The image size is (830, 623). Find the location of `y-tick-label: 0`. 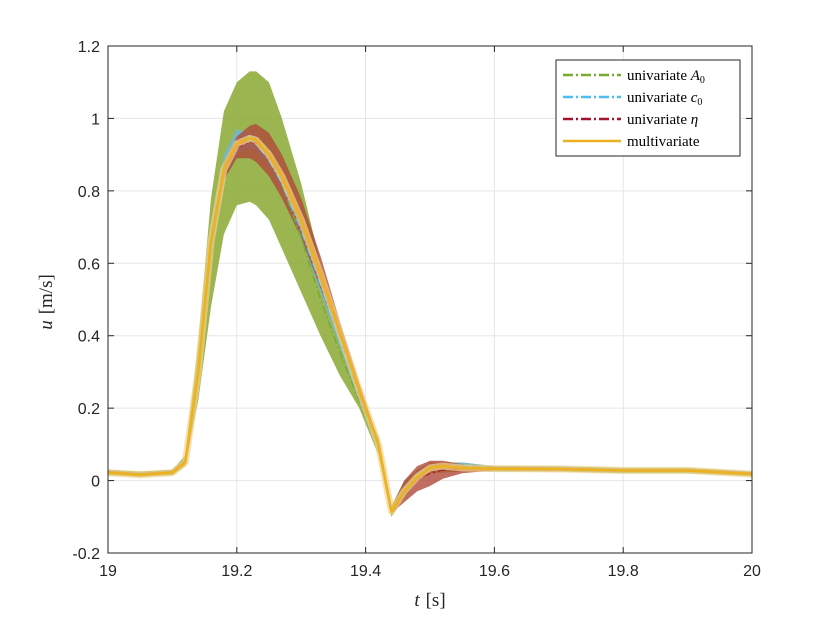

y-tick-label: 0 is located at coordinates (95, 482).